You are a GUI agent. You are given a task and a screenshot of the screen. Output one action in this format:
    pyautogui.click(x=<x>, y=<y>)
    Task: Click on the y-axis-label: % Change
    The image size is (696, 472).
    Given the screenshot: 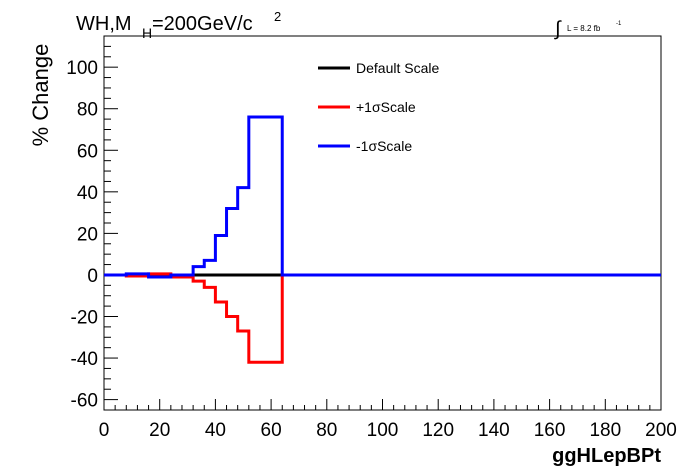 What is the action you would take?
    pyautogui.click(x=40, y=95)
    